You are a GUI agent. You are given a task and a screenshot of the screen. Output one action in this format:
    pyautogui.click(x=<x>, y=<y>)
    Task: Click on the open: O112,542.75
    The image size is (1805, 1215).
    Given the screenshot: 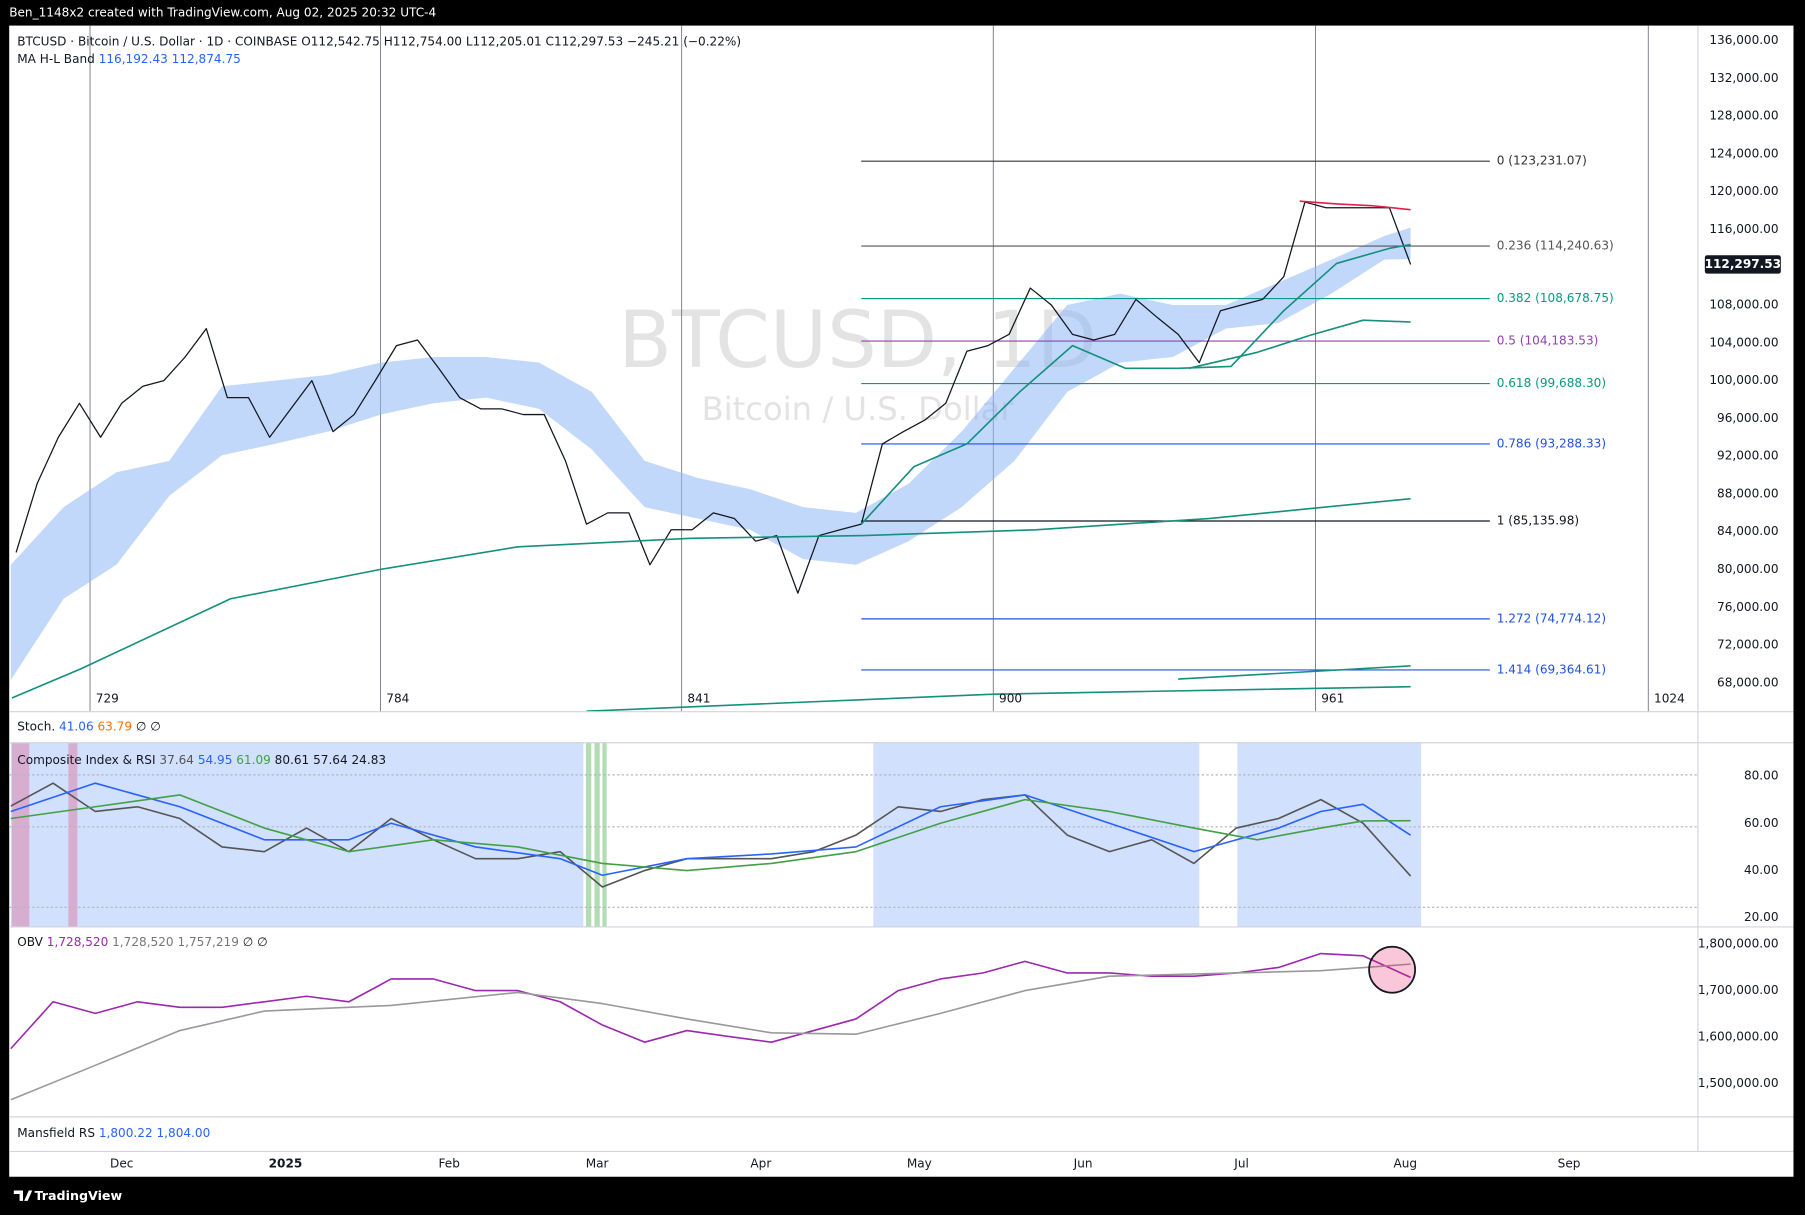 What is the action you would take?
    pyautogui.click(x=340, y=41)
    